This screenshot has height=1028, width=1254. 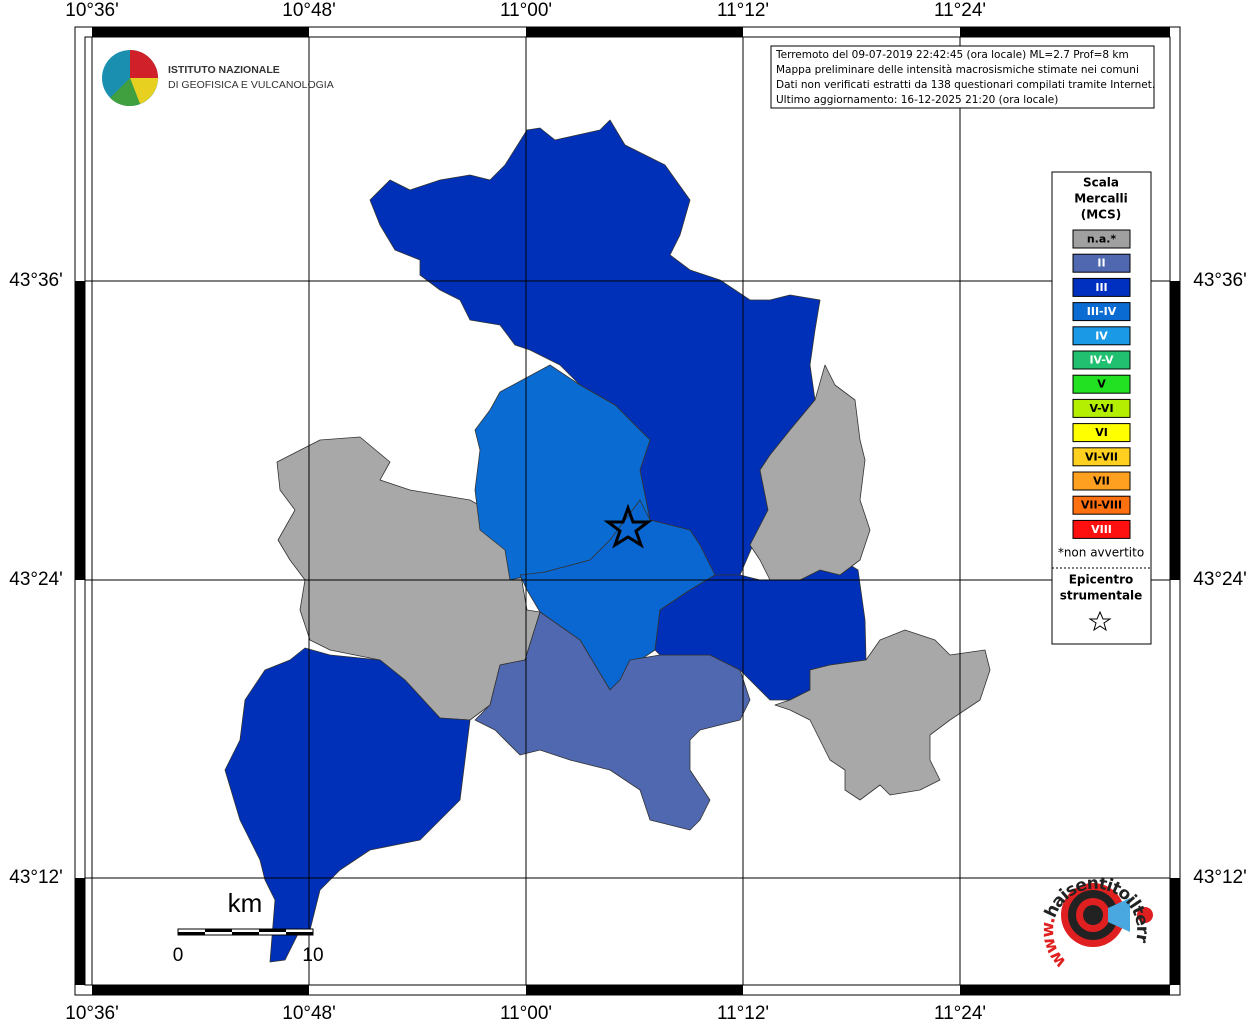 I want to click on legend-label: IV, so click(x=1101, y=335).